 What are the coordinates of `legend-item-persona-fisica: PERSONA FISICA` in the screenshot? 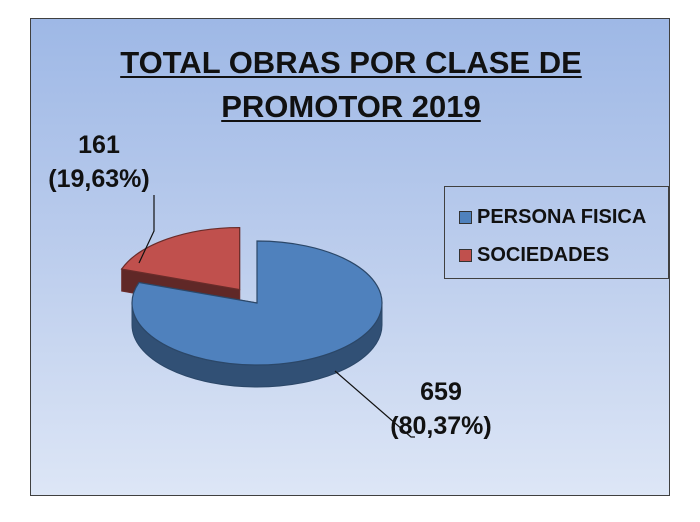 It's located at (552, 217).